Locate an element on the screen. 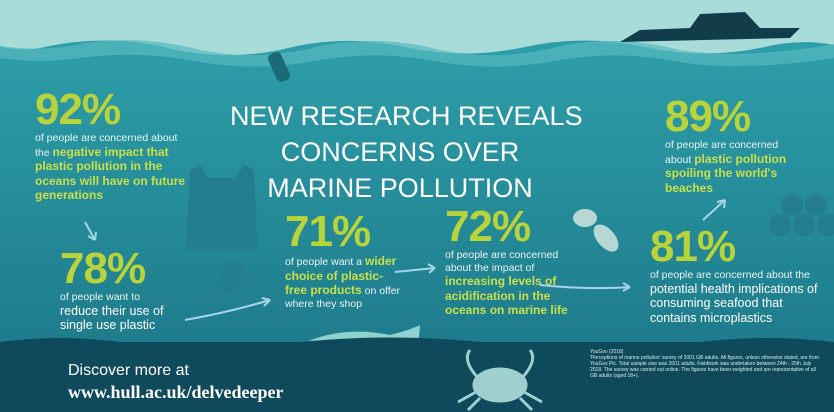 The height and width of the screenshot is (412, 834). stat-highlight: wider choice of plastic-free products is located at coordinates (341, 275).